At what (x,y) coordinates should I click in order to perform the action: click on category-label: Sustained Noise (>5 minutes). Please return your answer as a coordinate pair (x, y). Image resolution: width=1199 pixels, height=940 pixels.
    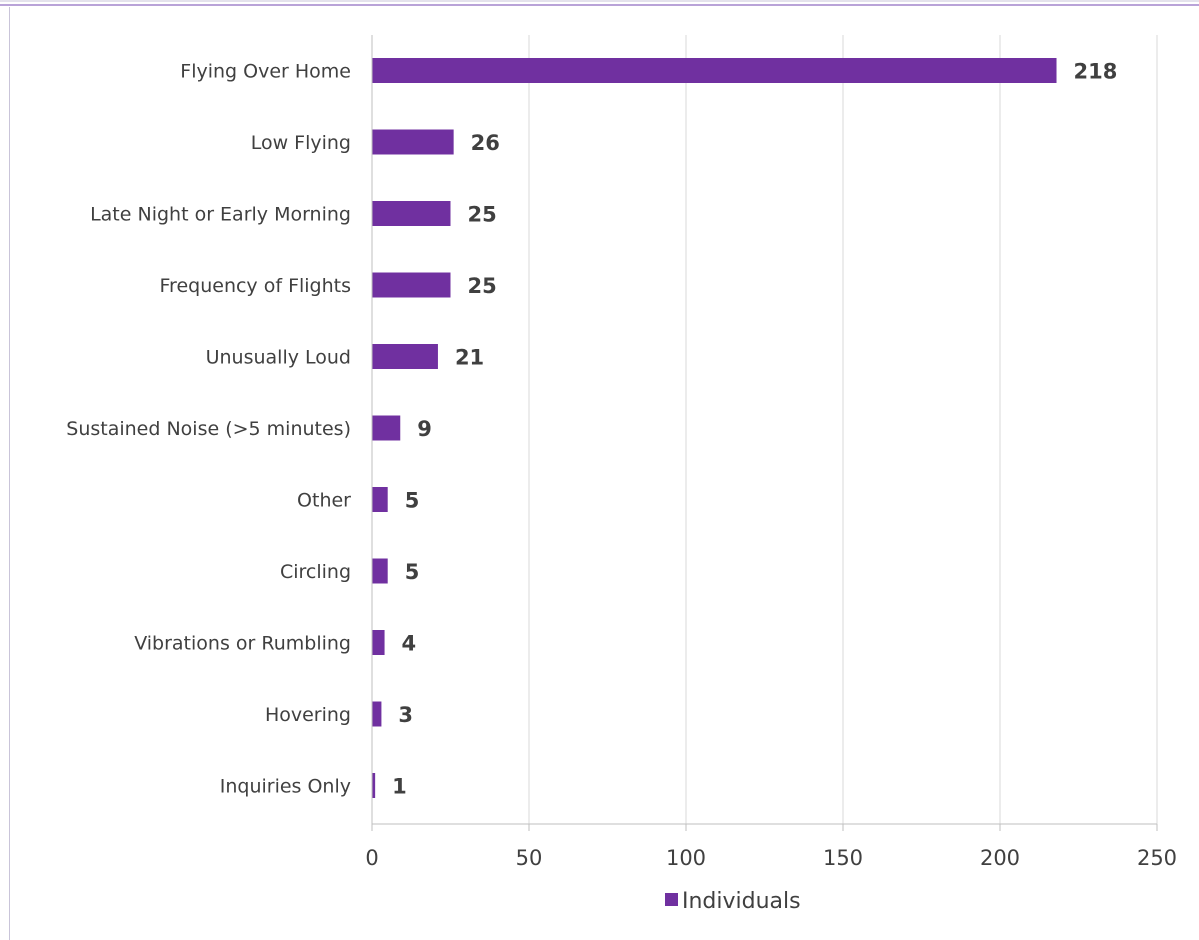
    Looking at the image, I should click on (208, 429).